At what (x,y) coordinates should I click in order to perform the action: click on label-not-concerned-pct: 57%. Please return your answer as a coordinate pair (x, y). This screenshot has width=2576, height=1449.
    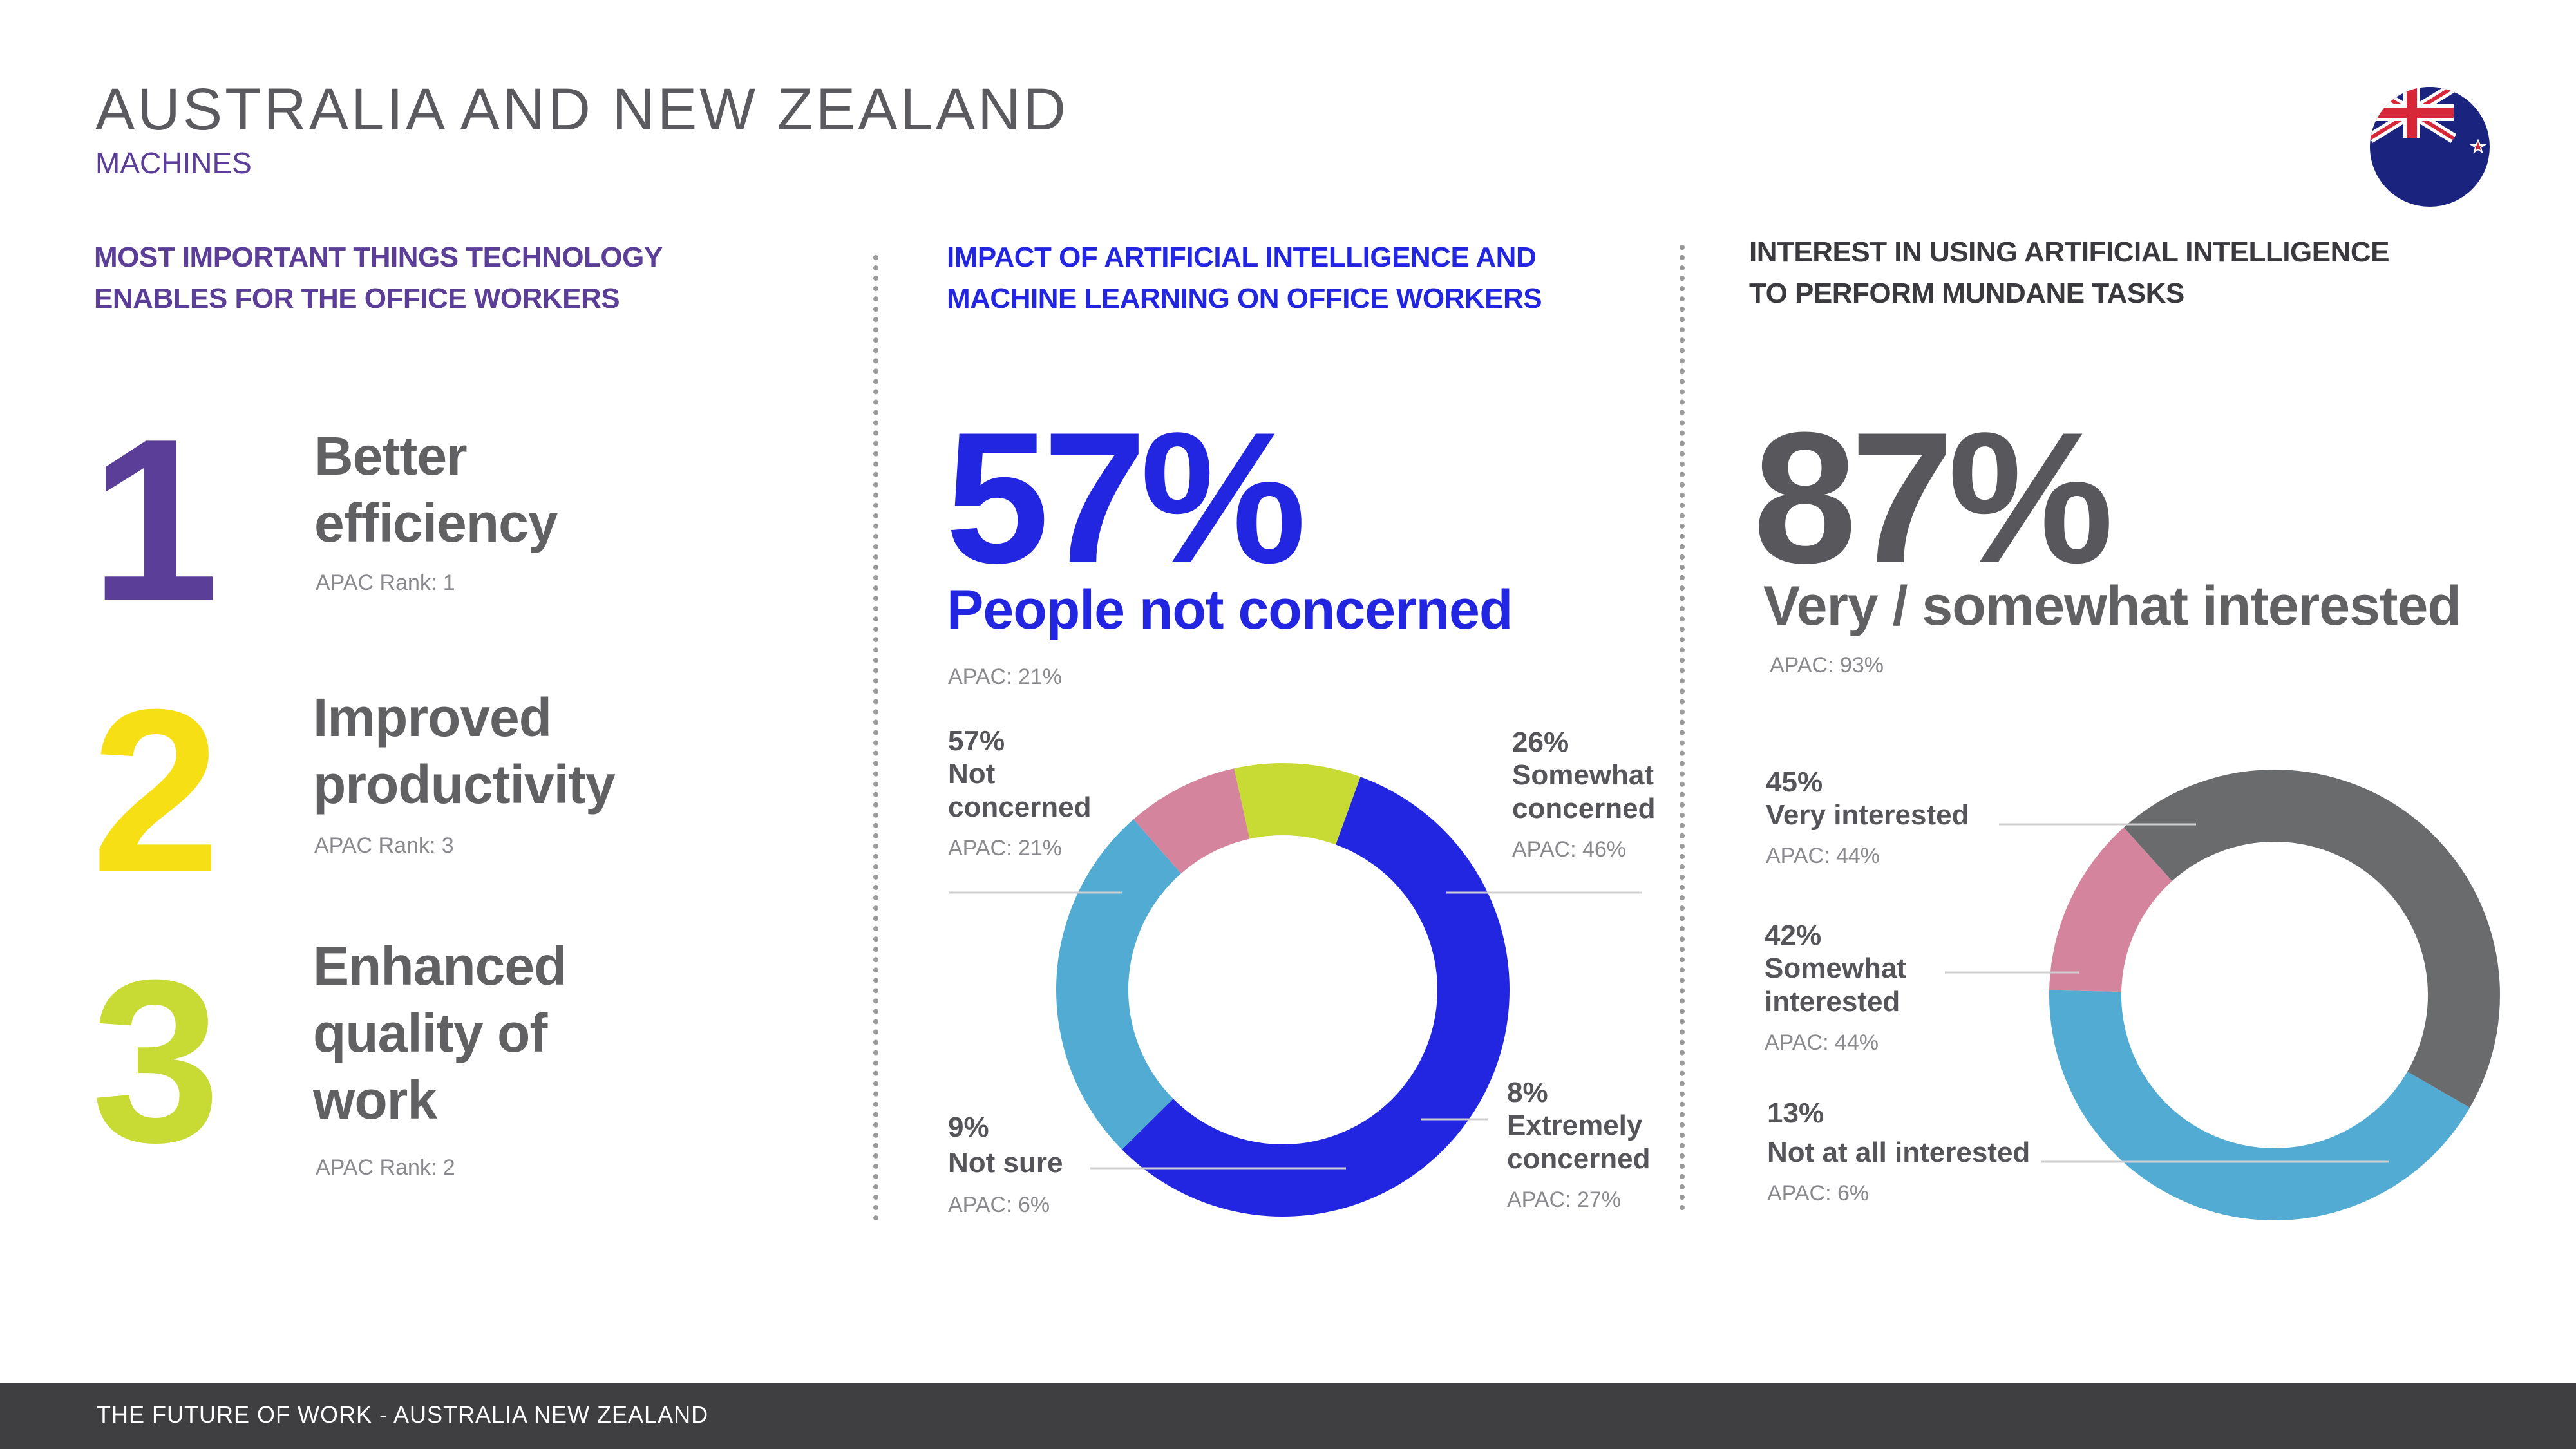
    Looking at the image, I should click on (976, 741).